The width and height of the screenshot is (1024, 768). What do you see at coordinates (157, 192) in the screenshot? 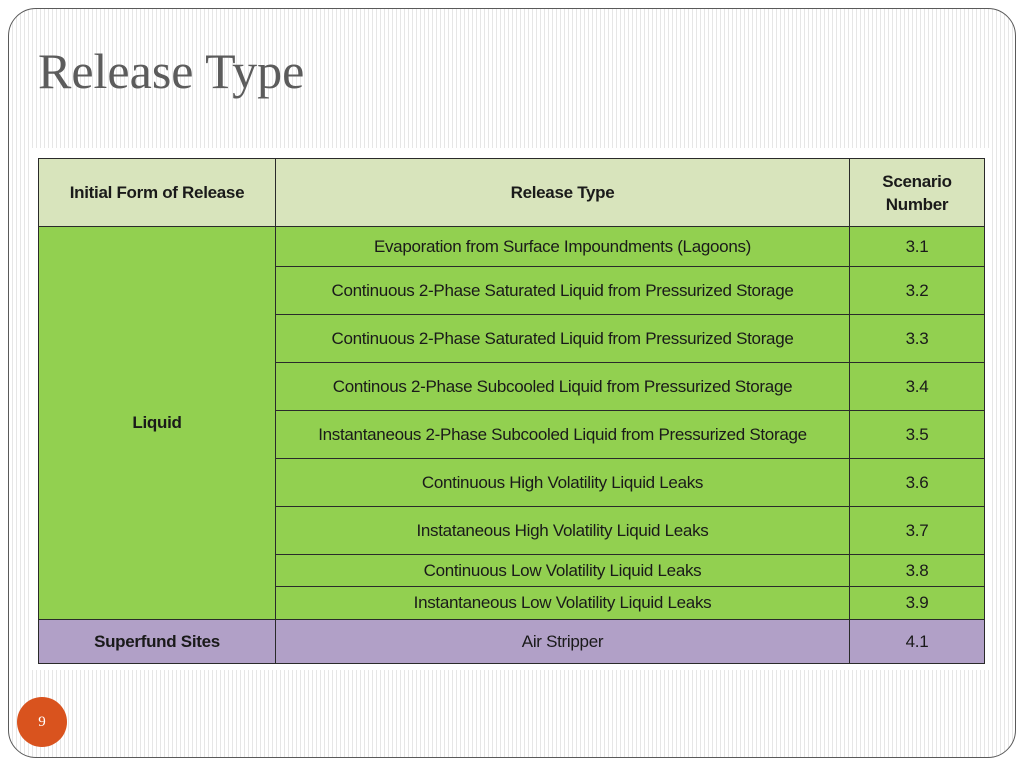
I see `header-initial-form: Initial Form of Release` at bounding box center [157, 192].